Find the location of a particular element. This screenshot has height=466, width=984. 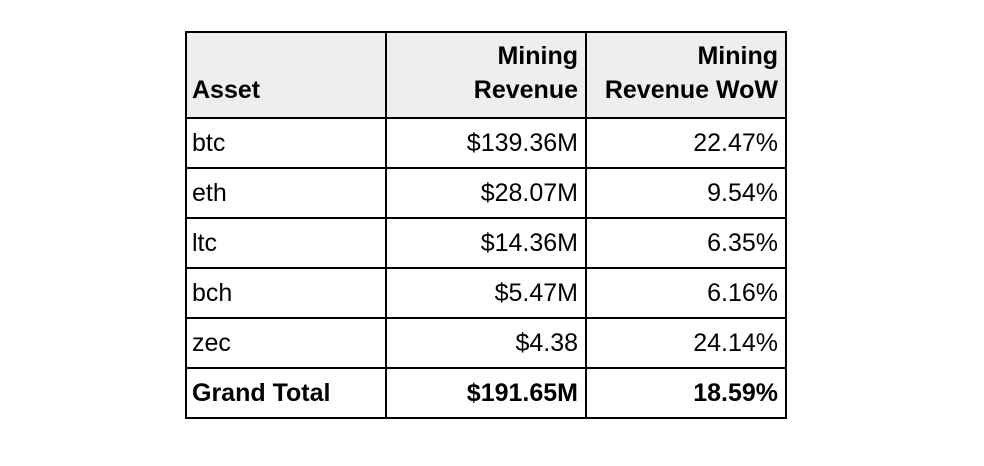

cell-total-mining-revenue: $191.65M is located at coordinates (486, 393).